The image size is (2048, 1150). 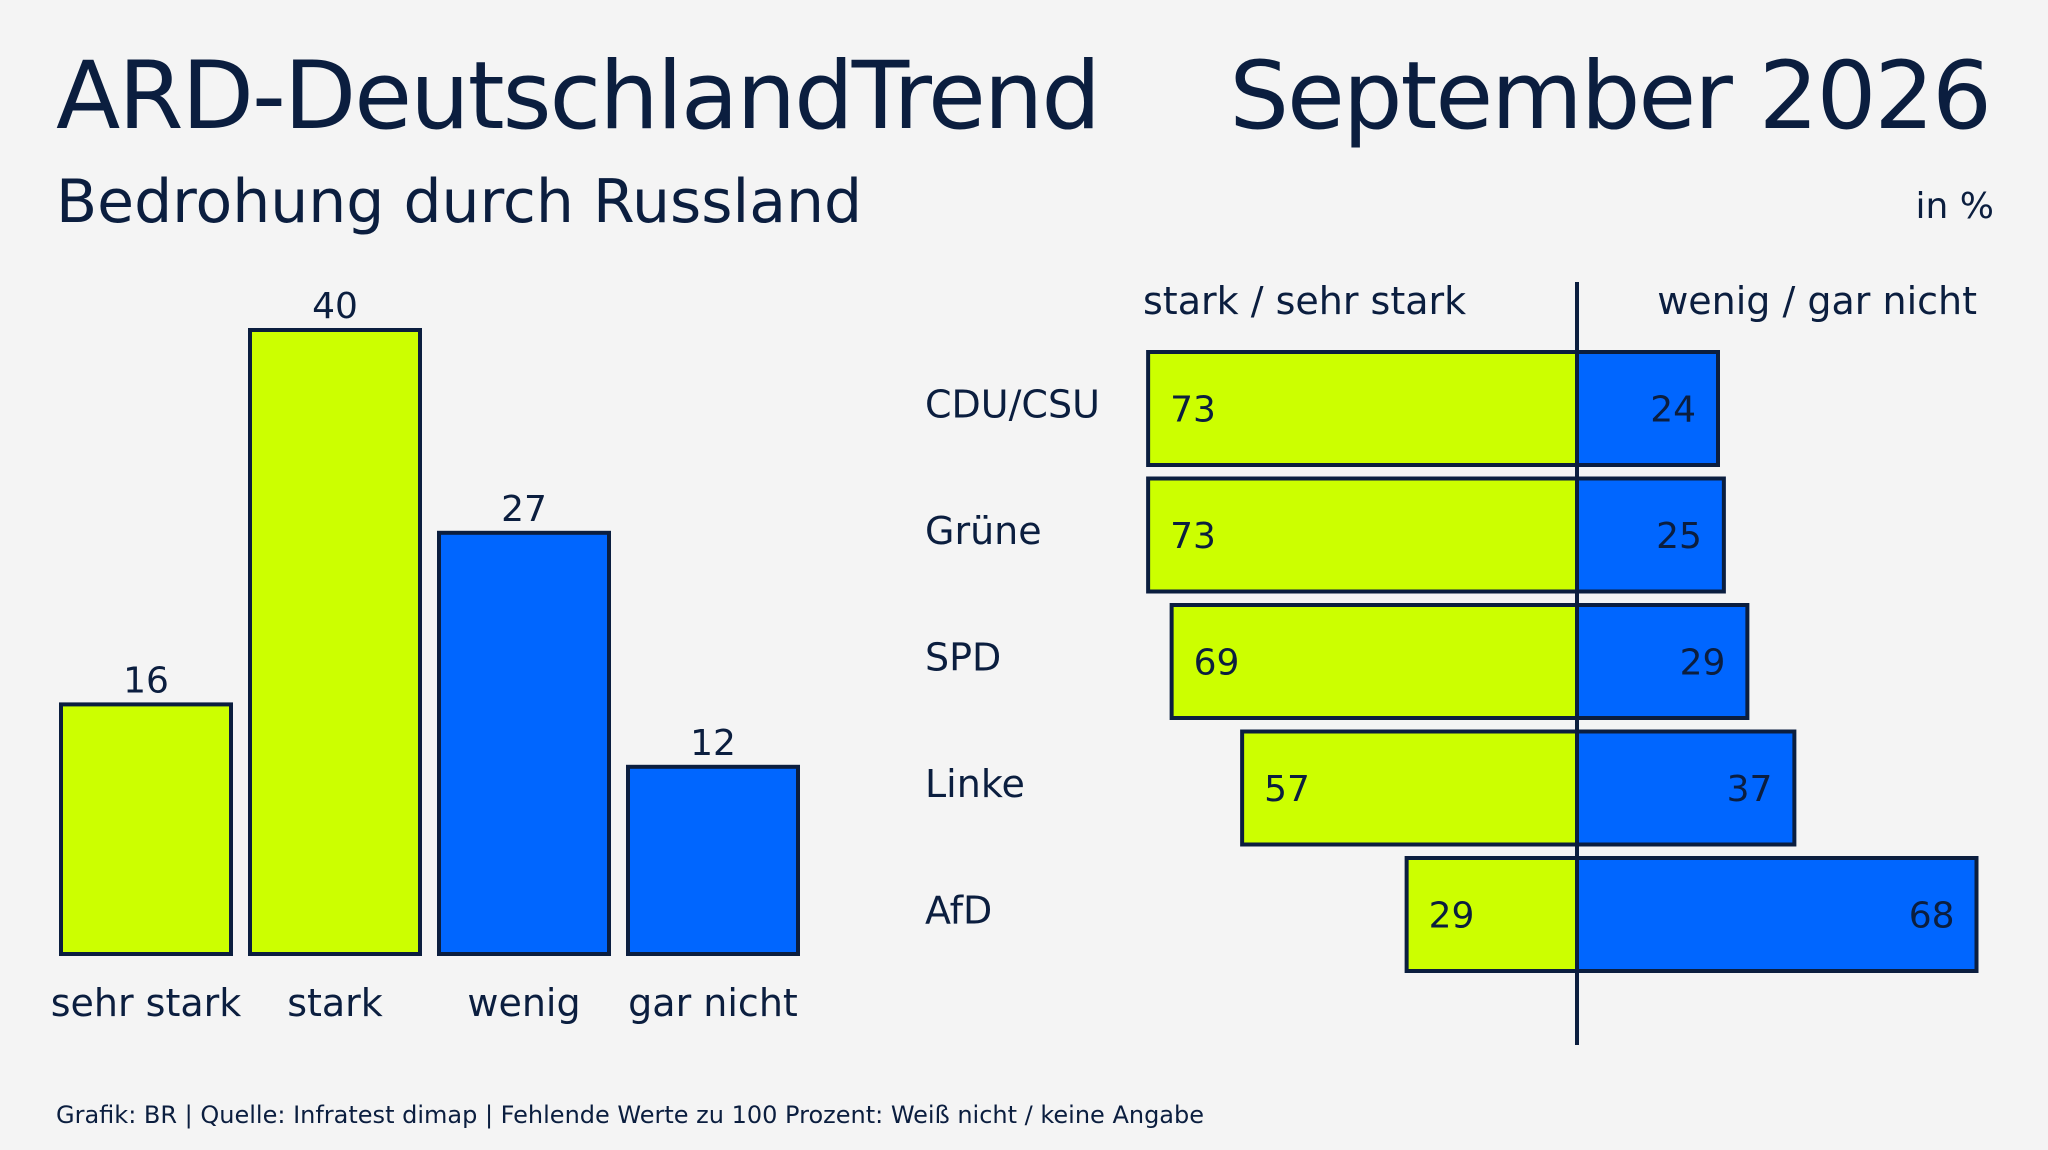 I want to click on data-label: 40, so click(x=335, y=306).